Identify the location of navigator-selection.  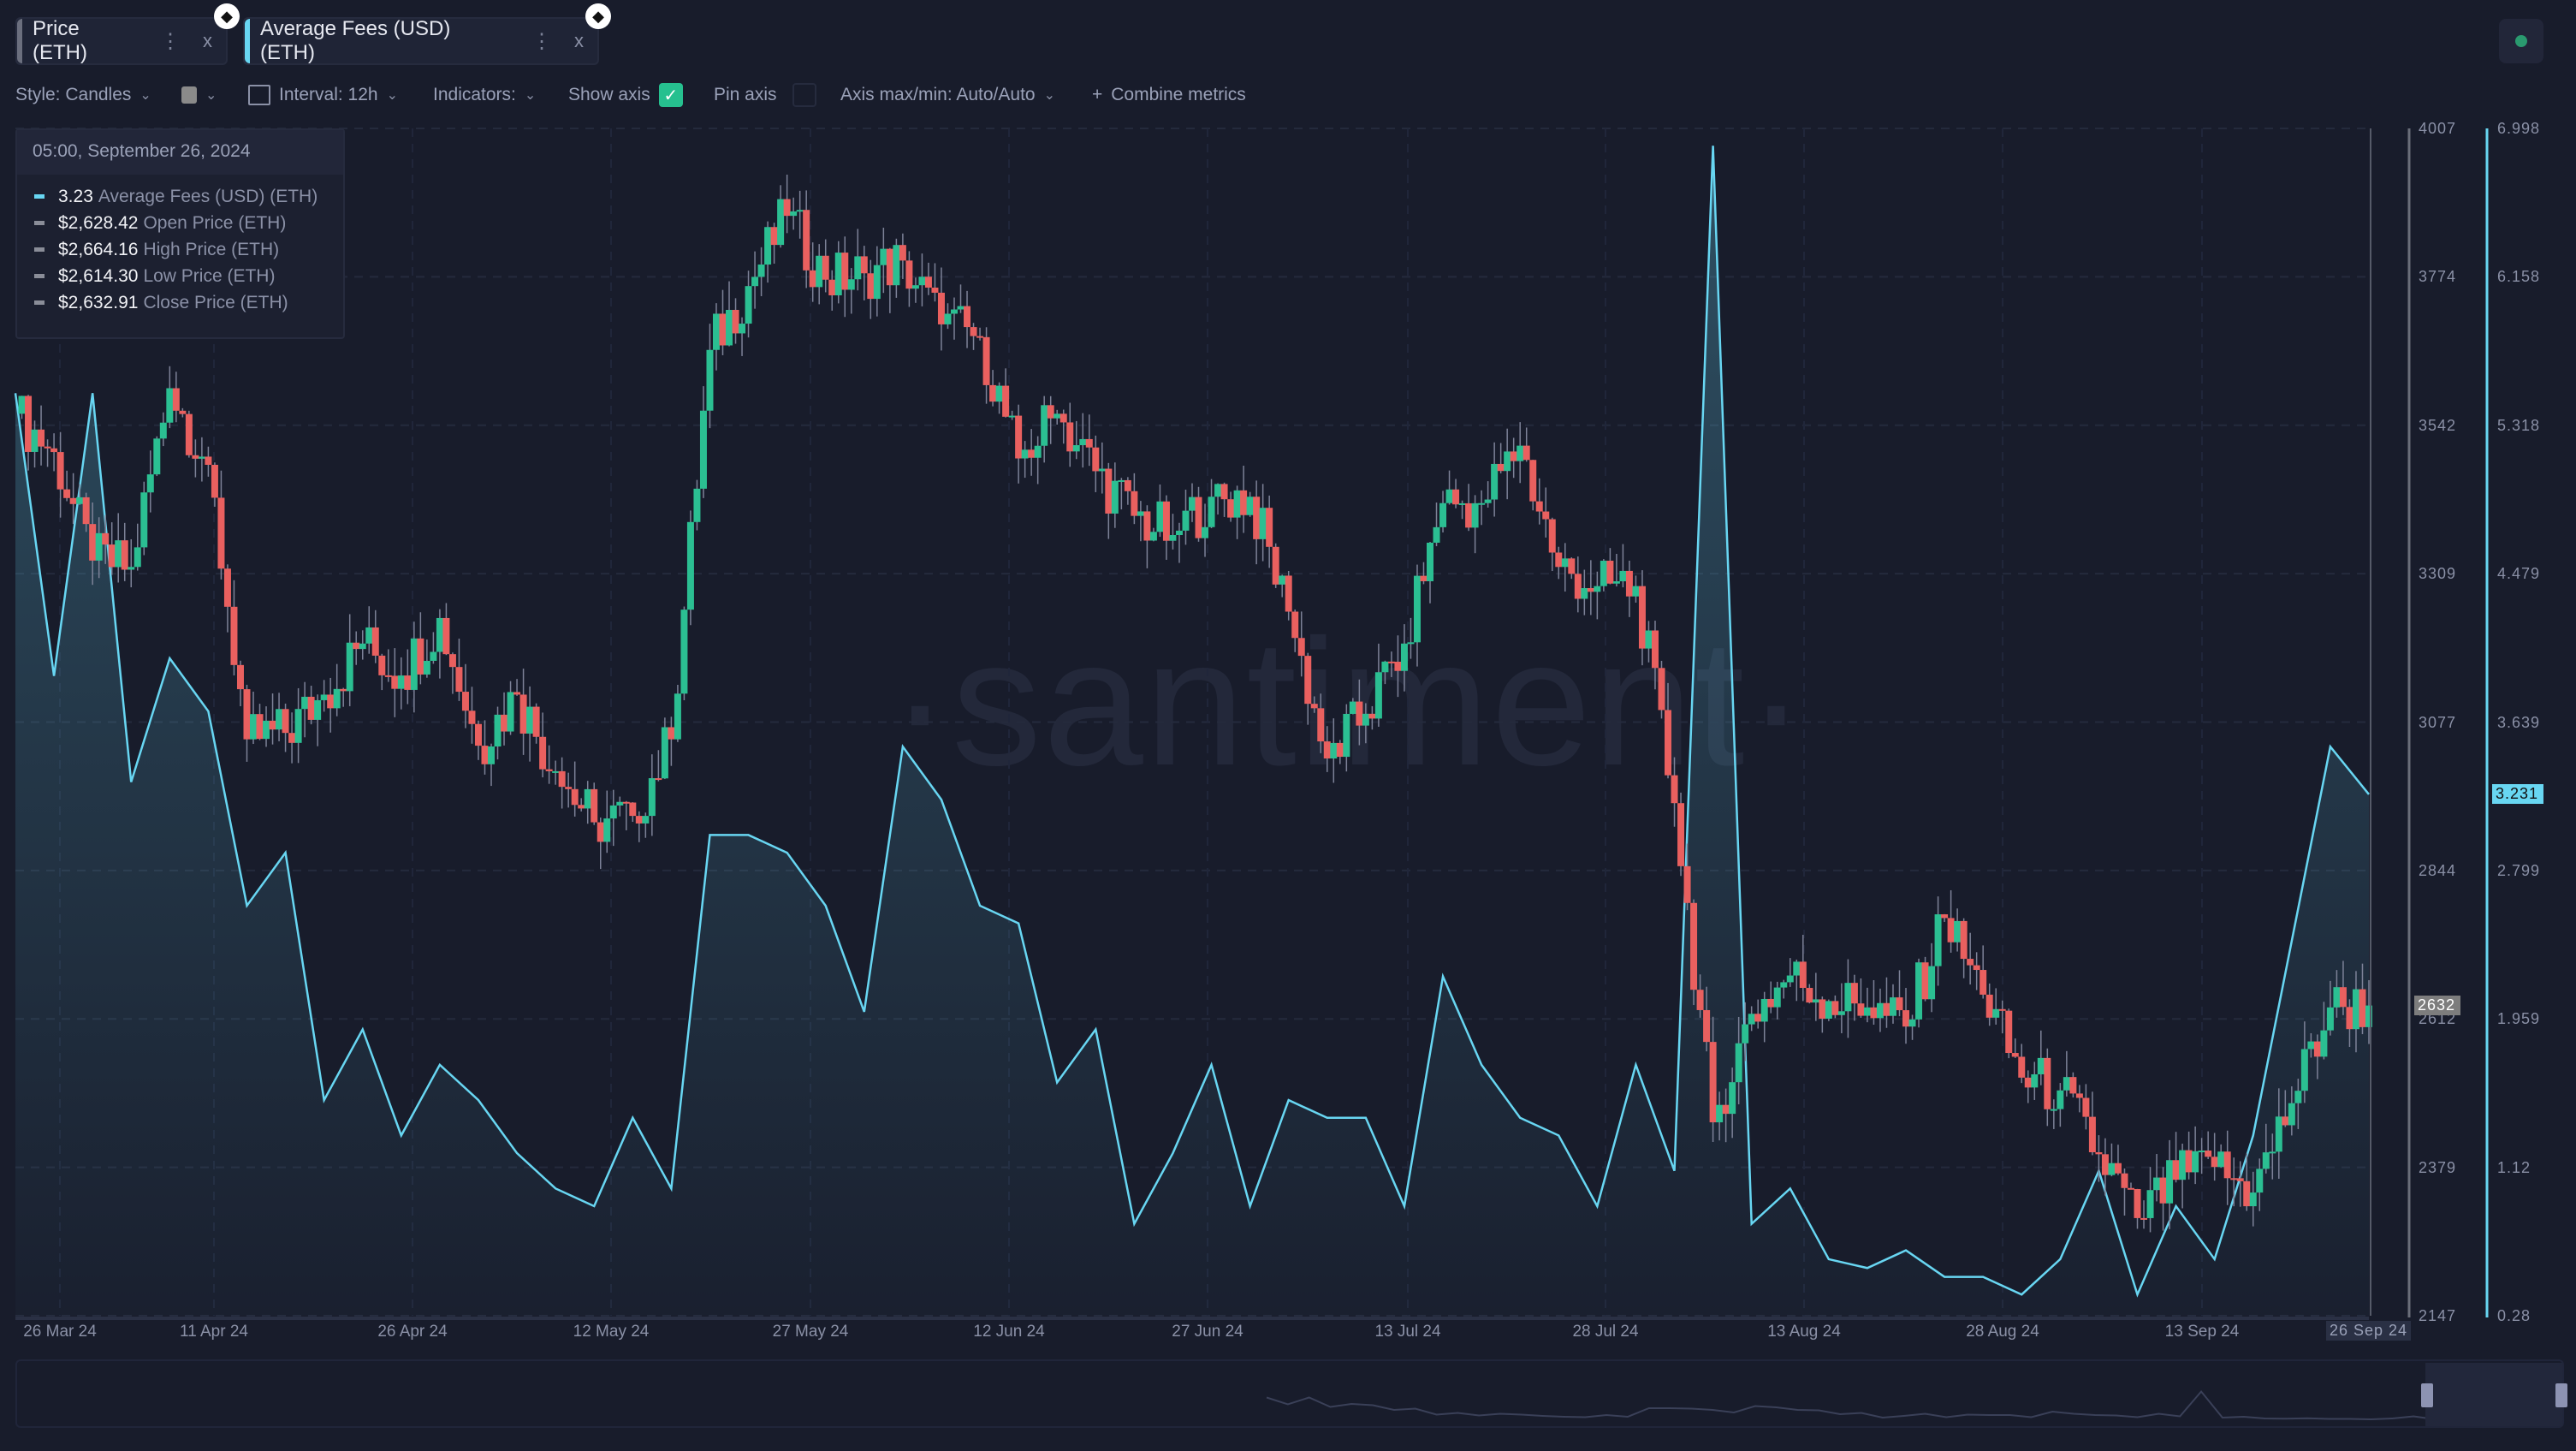
(2493, 1394).